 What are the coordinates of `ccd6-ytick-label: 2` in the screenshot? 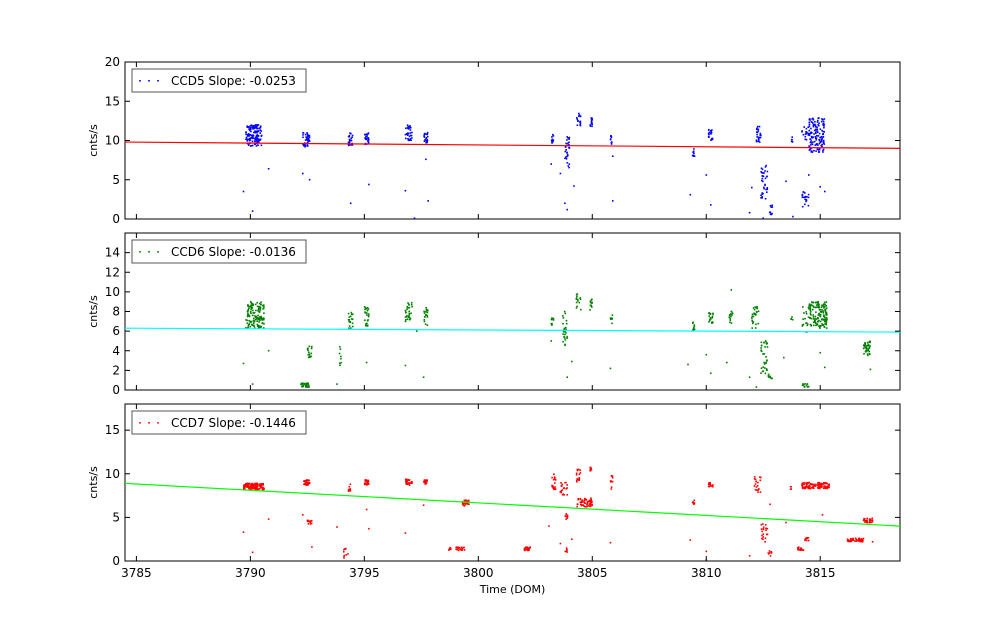 It's located at (116, 370).